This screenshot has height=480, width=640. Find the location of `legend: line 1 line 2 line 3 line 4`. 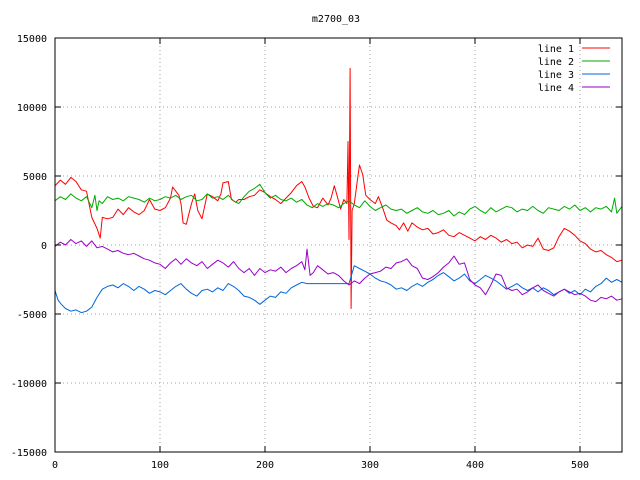

legend: line 1 line 2 line 3 line 4 is located at coordinates (574, 69).